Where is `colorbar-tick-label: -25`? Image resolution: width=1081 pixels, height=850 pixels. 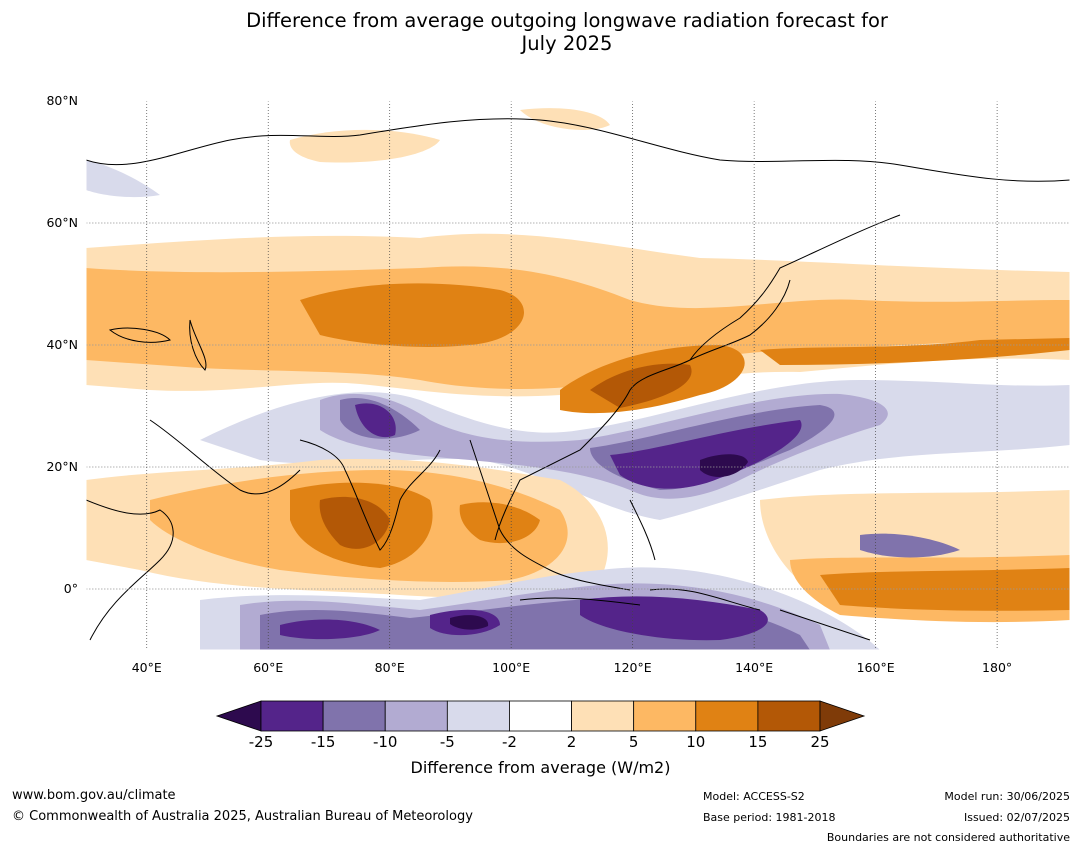
colorbar-tick-label: -25 is located at coordinates (261, 742).